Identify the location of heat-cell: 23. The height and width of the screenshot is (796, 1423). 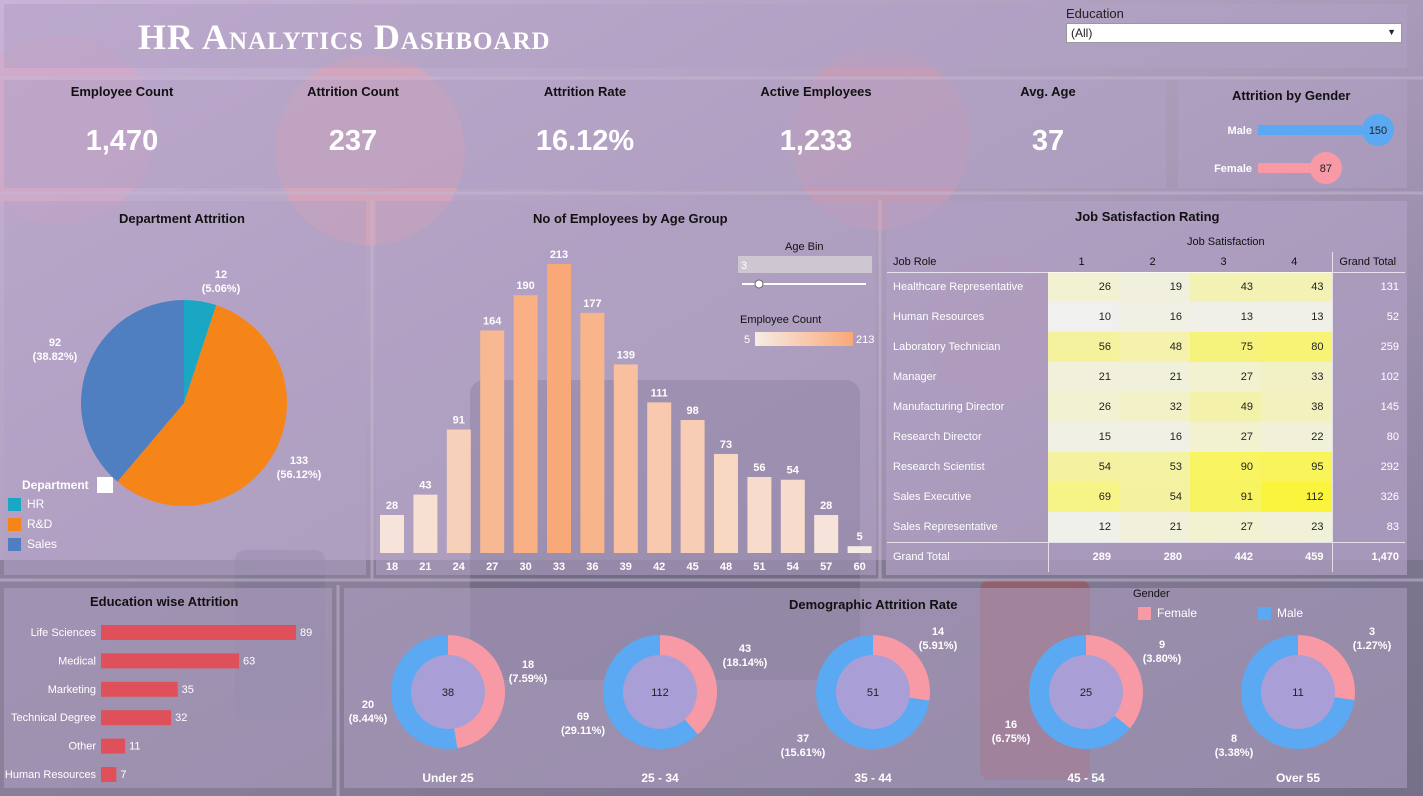
(1296, 527).